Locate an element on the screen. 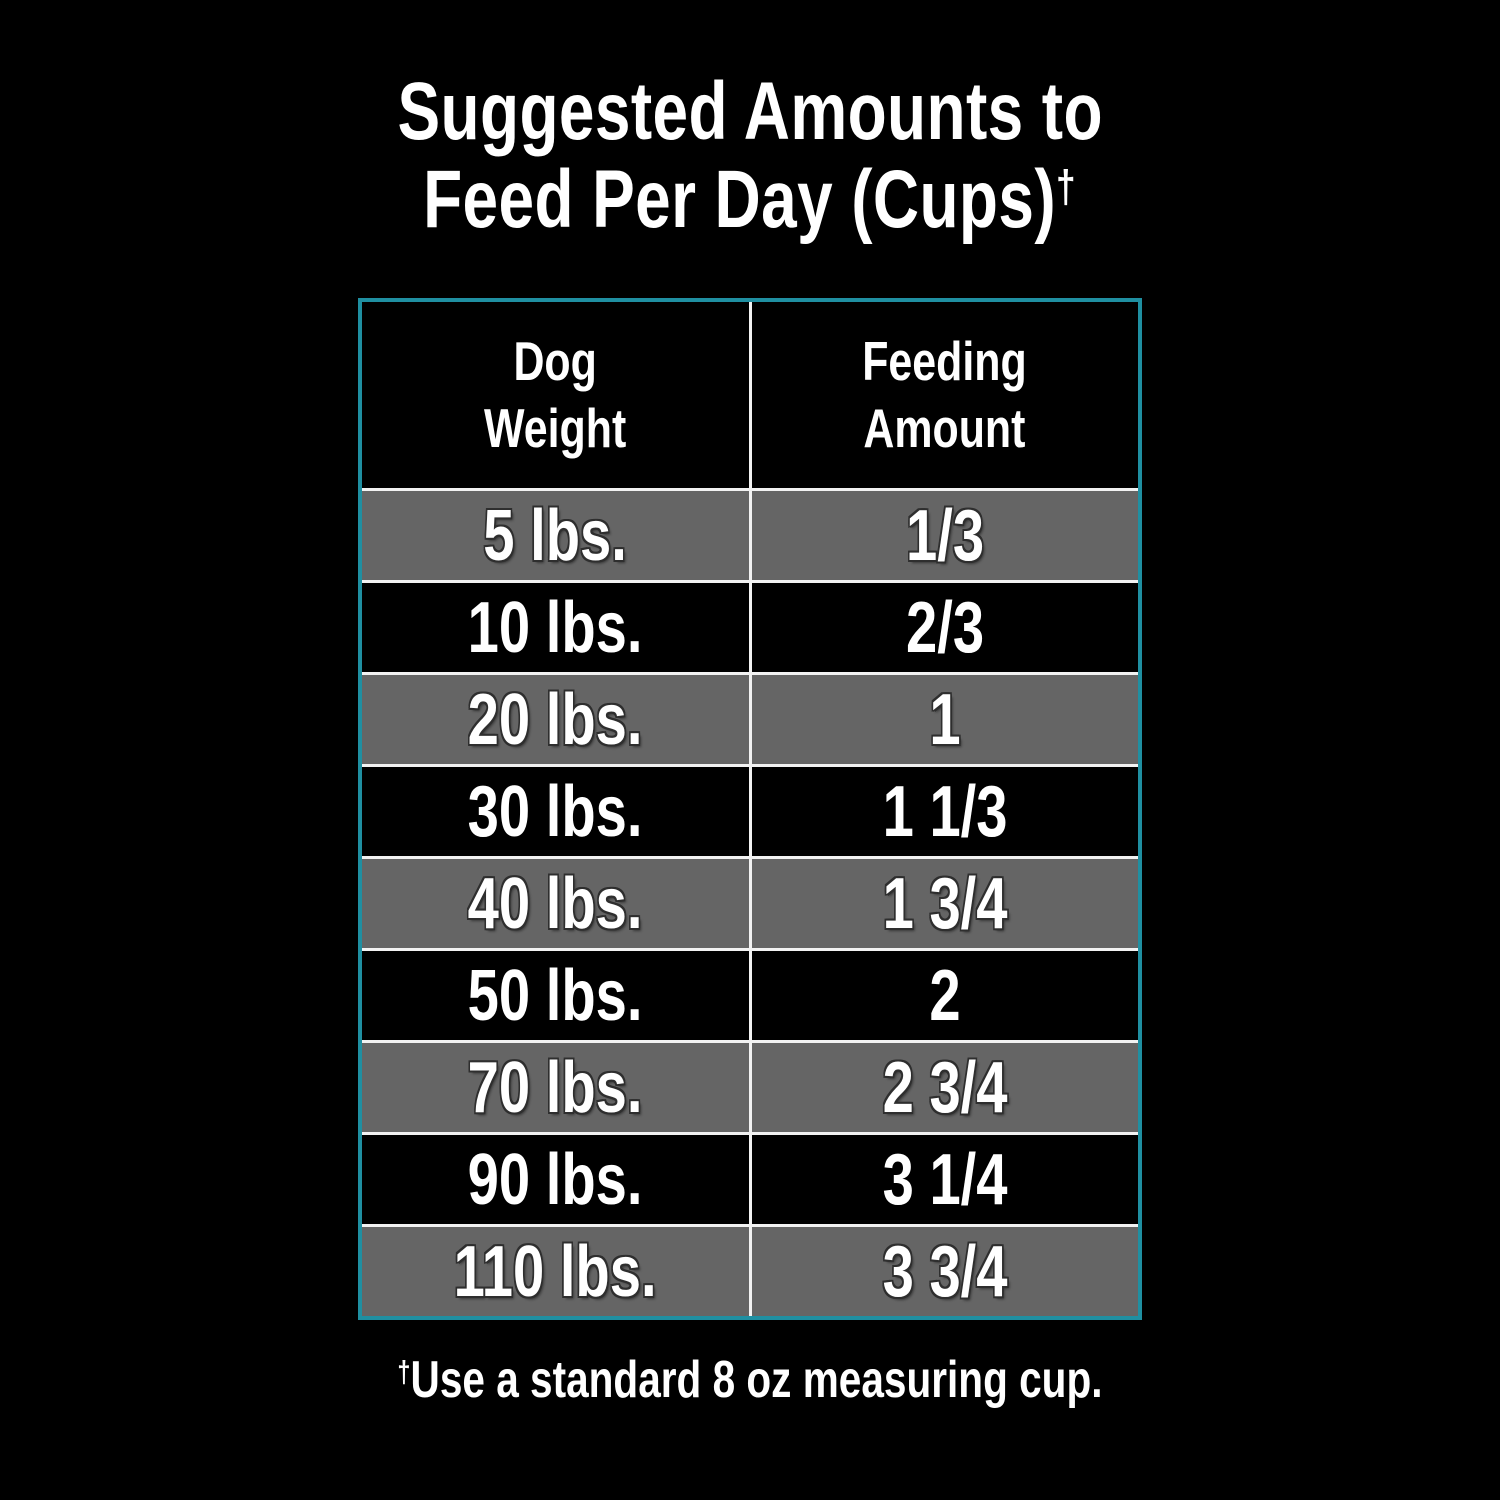 This screenshot has width=1500, height=1500. header-feeding-amount-line2: Amount is located at coordinates (944, 428).